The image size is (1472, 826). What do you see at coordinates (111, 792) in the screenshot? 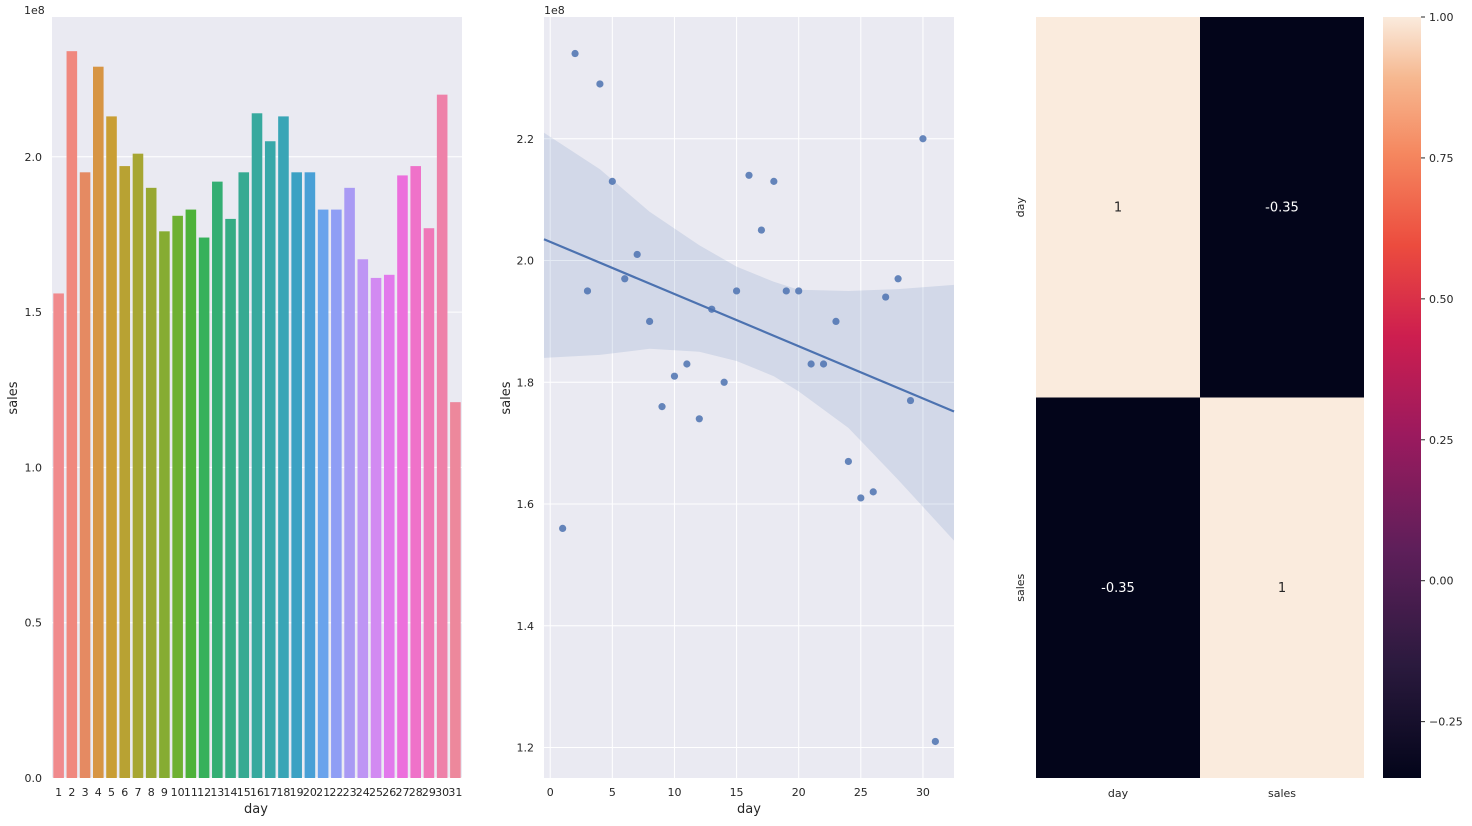
I see `bar-x-tick-label: 5` at bounding box center [111, 792].